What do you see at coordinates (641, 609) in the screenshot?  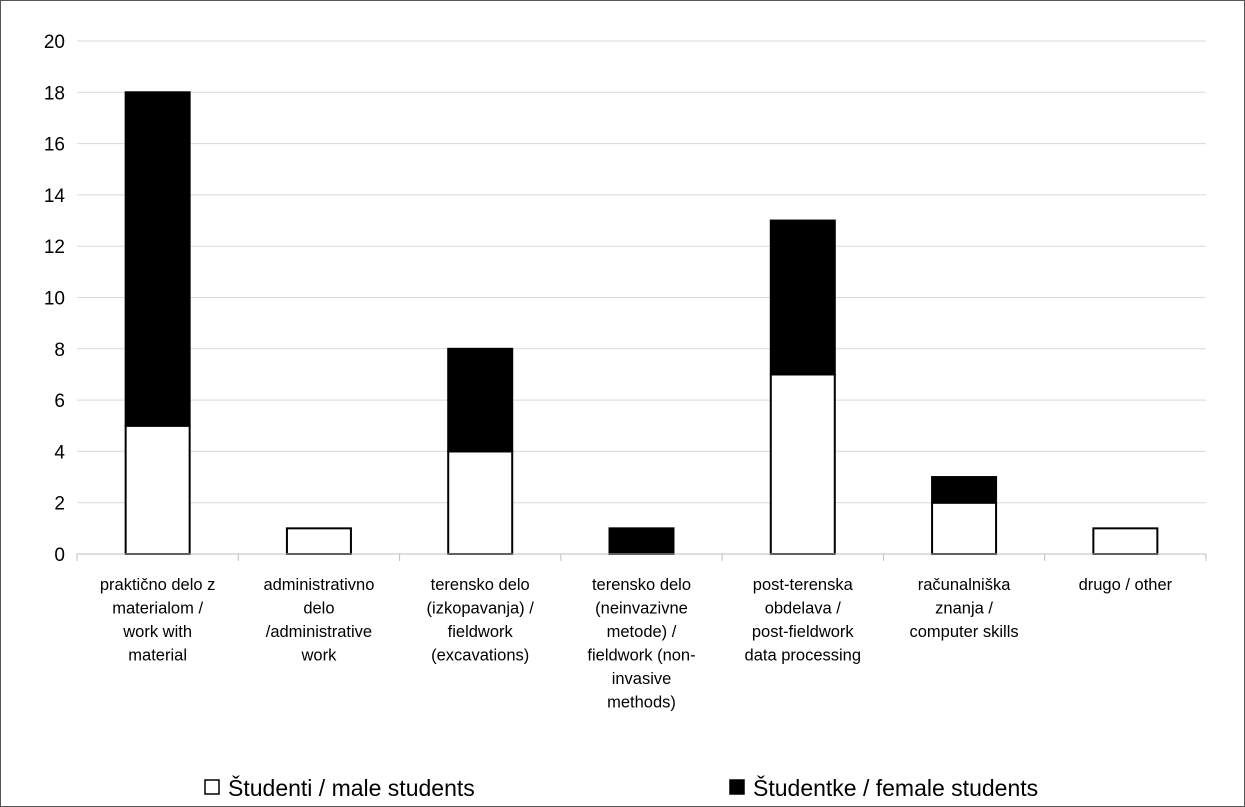 I see `x-category-label-line: (neinvazivne` at bounding box center [641, 609].